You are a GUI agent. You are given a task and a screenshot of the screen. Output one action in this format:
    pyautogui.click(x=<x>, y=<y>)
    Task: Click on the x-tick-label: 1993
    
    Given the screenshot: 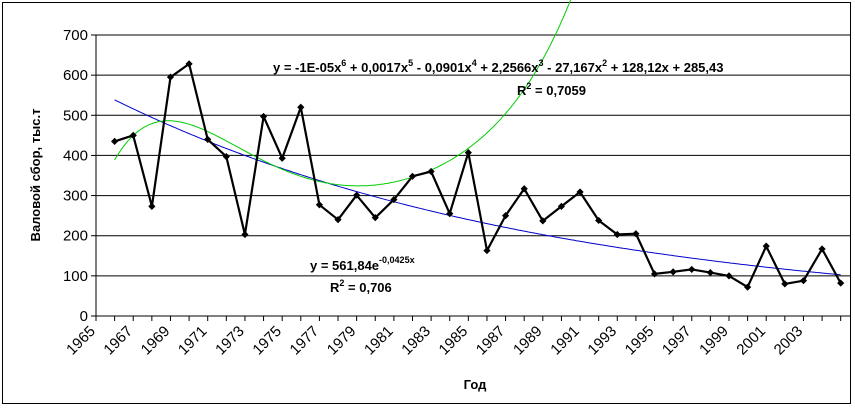 What is the action you would take?
    pyautogui.click(x=602, y=341)
    